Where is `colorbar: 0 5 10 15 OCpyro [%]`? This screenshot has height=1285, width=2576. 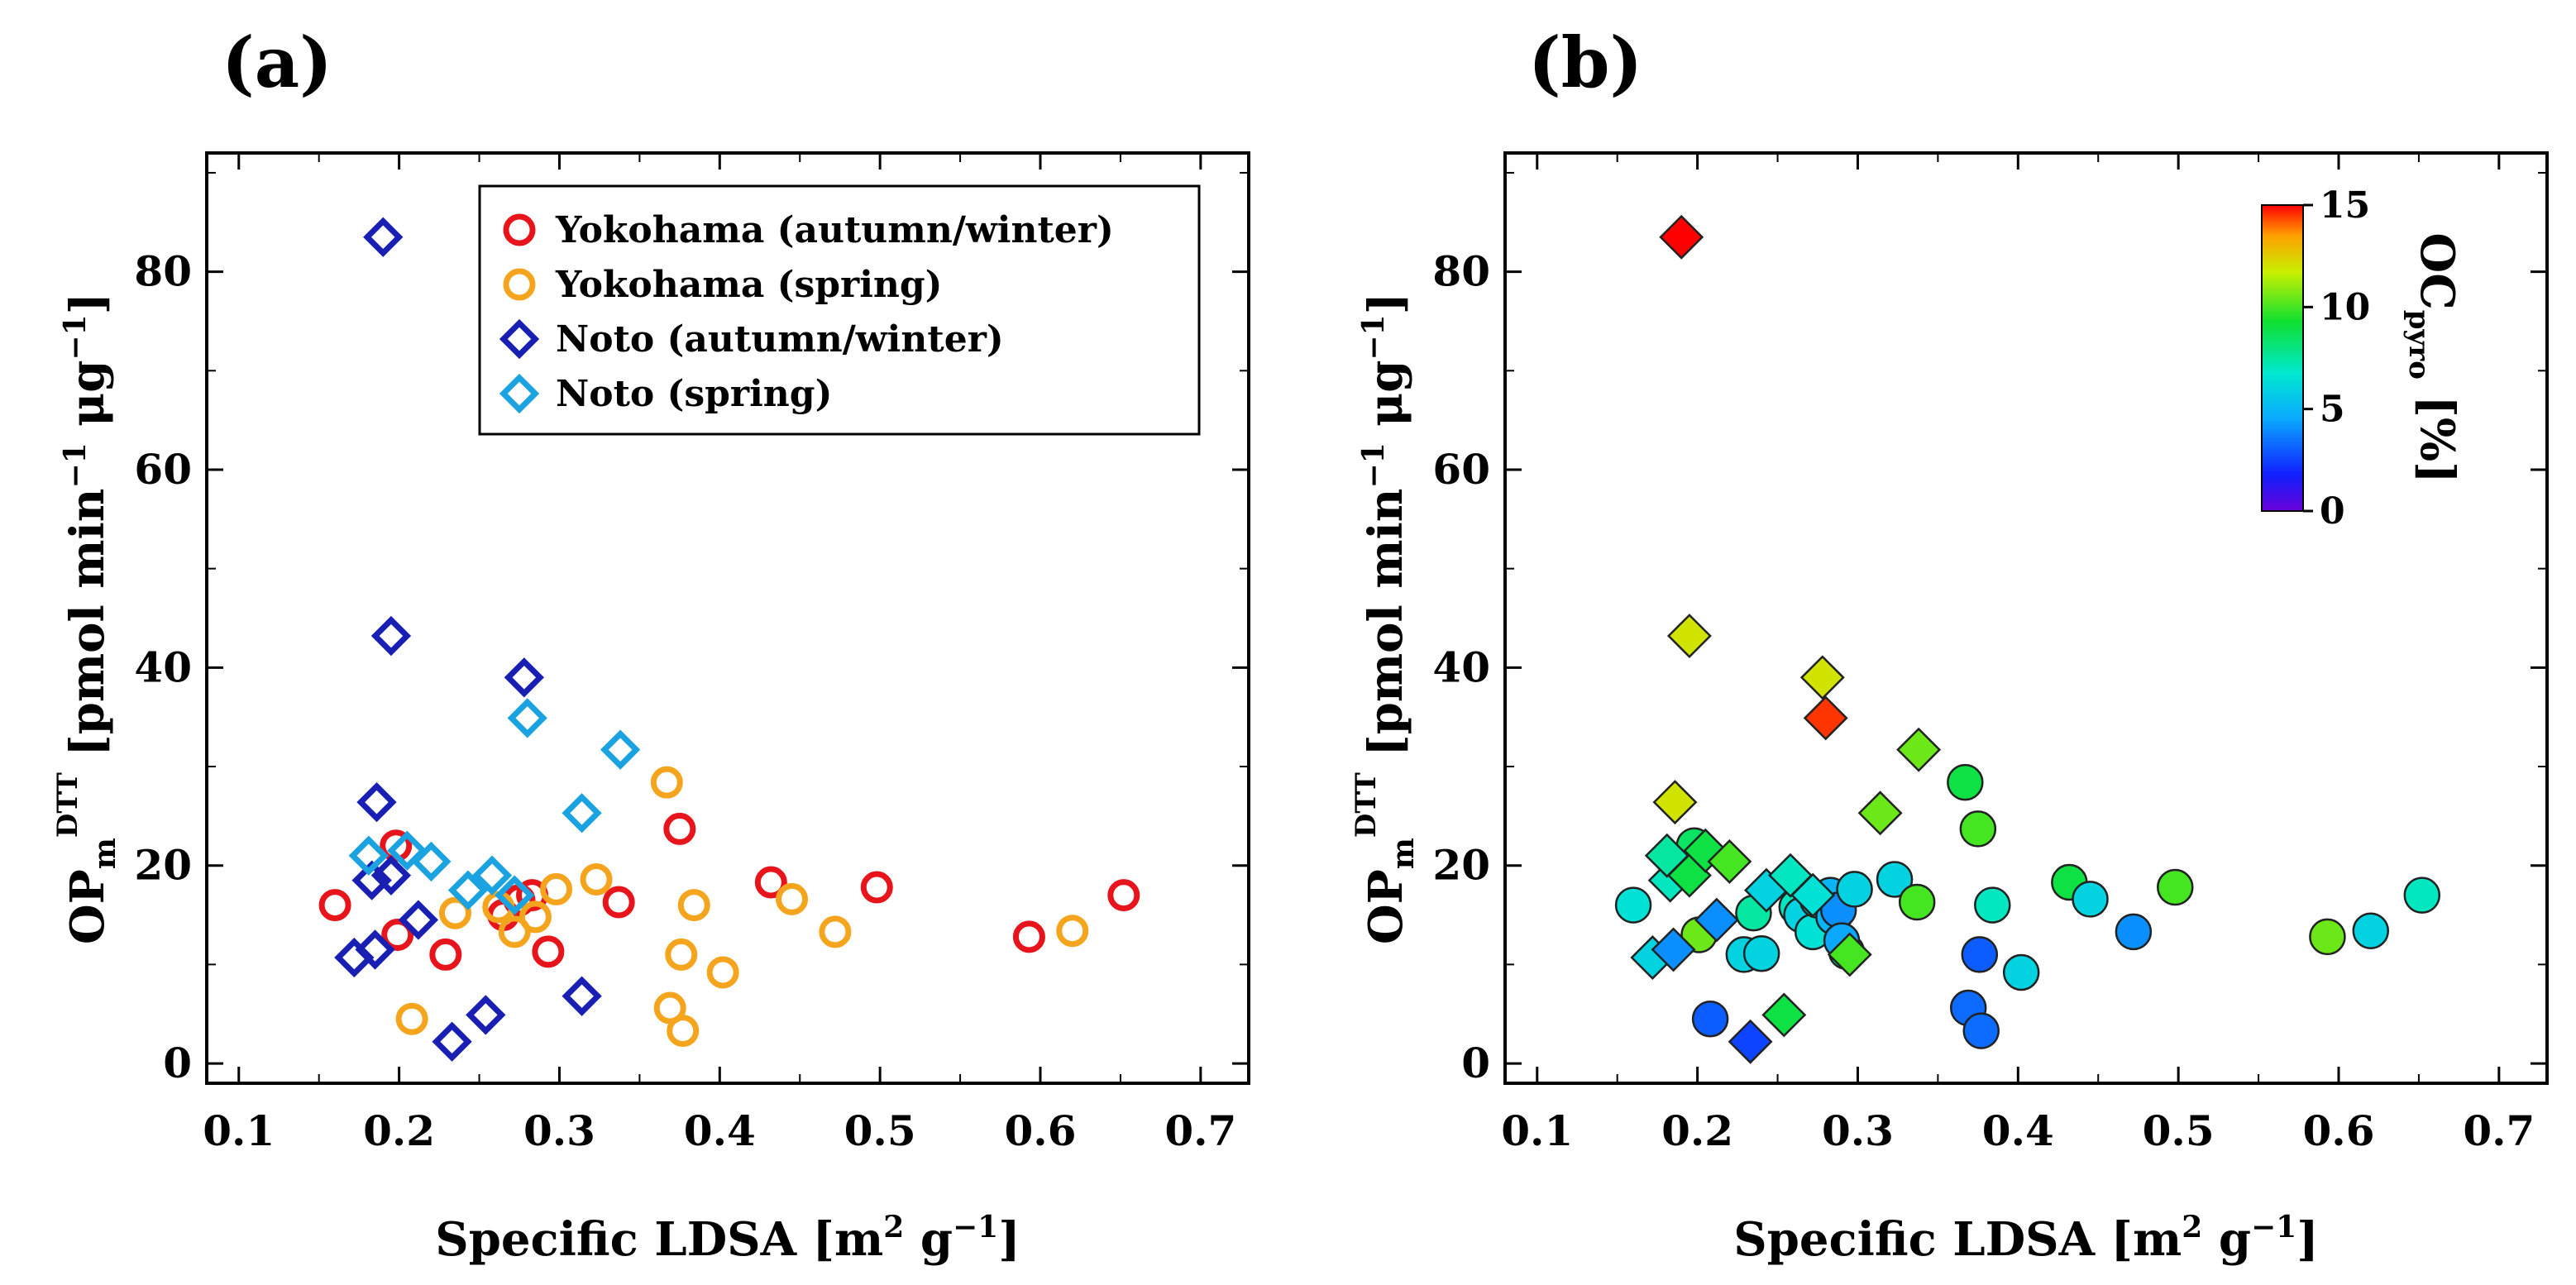
colorbar: 0 5 10 15 OCpyro [%] is located at coordinates (2362, 358).